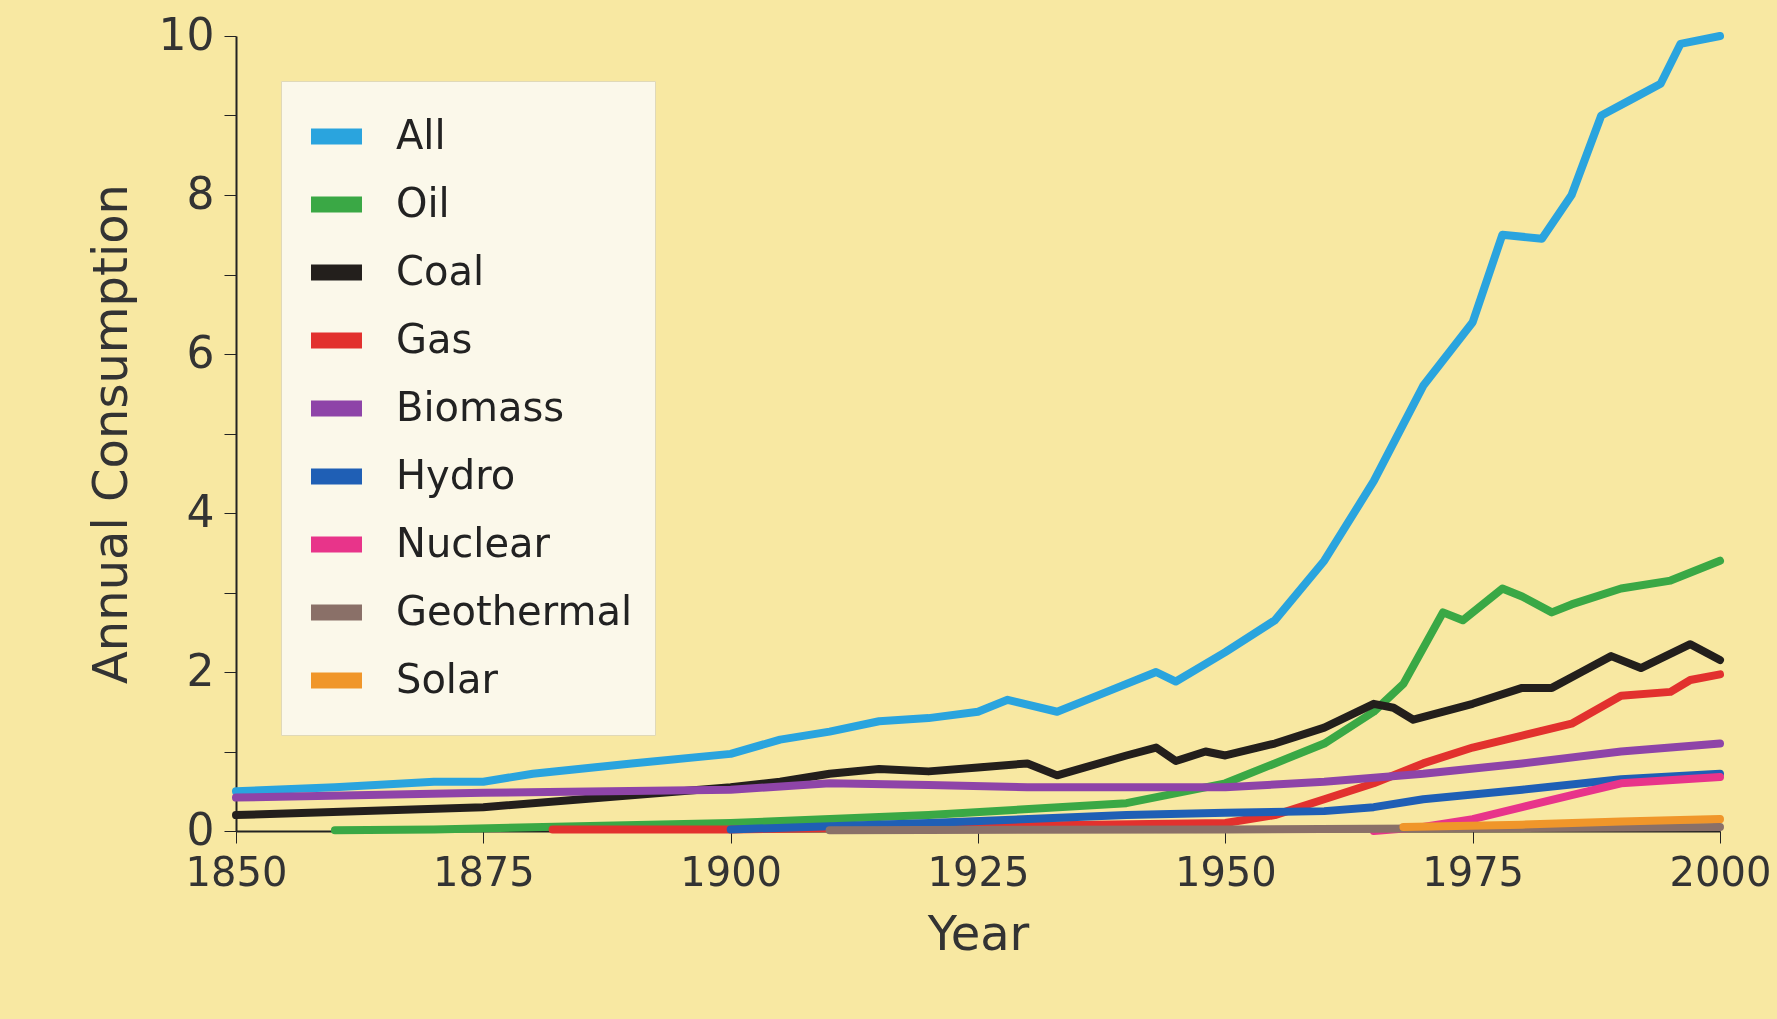 Image resolution: width=1777 pixels, height=1019 pixels. What do you see at coordinates (421, 134) in the screenshot?
I see `legend-label: All` at bounding box center [421, 134].